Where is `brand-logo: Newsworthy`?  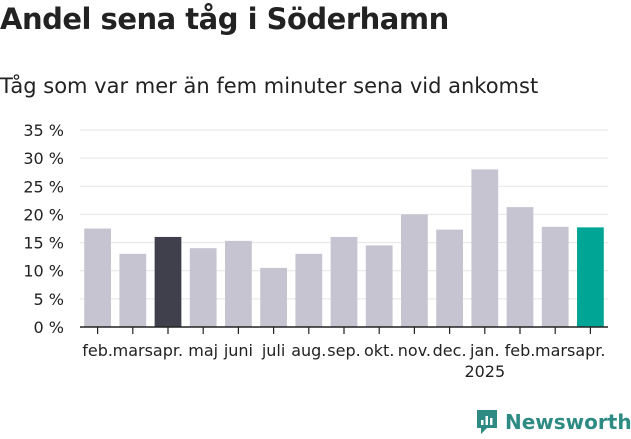 brand-logo: Newsworthy is located at coordinates (553, 422).